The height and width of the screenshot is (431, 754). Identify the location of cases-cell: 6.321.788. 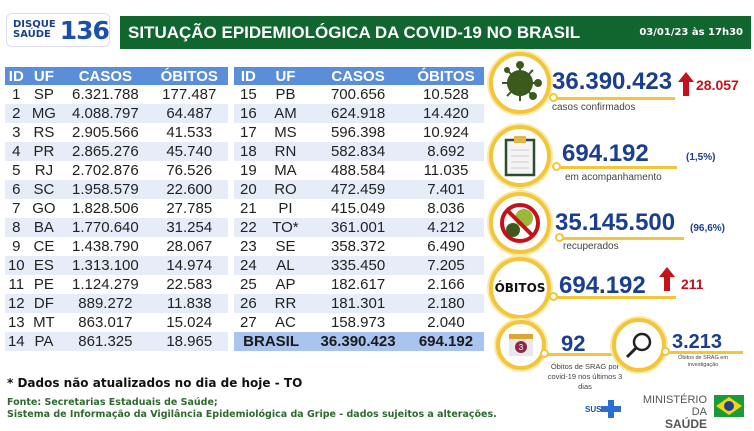
(105, 94).